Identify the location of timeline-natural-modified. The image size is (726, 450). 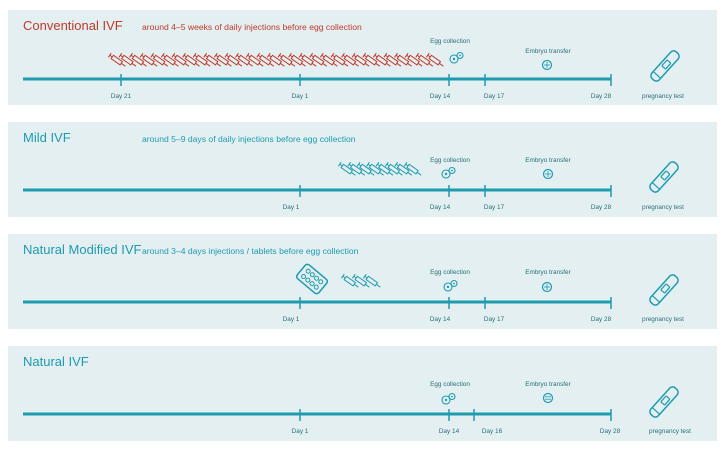
(351, 286).